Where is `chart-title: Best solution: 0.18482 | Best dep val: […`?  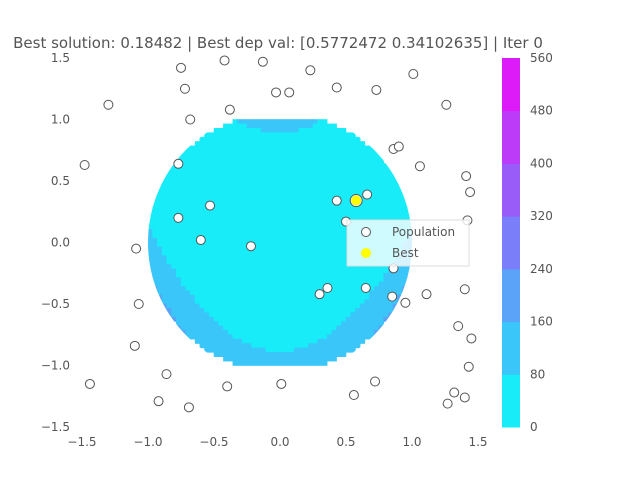 chart-title: Best solution: 0.18482 | Best dep val: [… is located at coordinates (278, 43).